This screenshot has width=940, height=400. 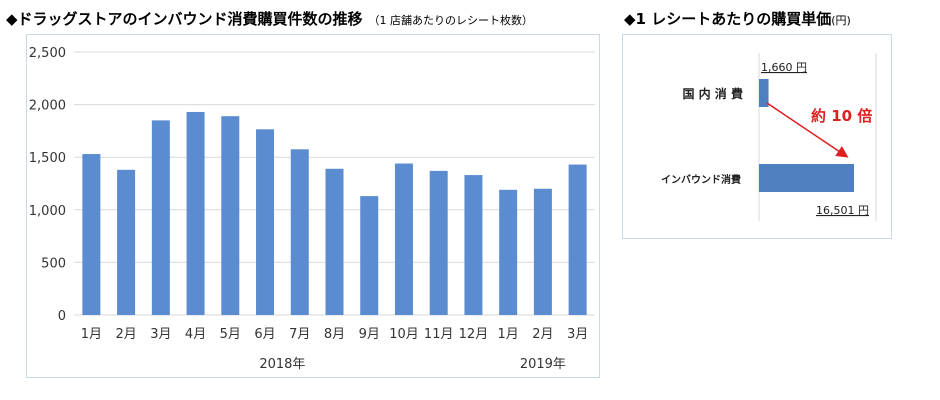 What do you see at coordinates (62, 316) in the screenshot?
I see `y-tick-label: 0` at bounding box center [62, 316].